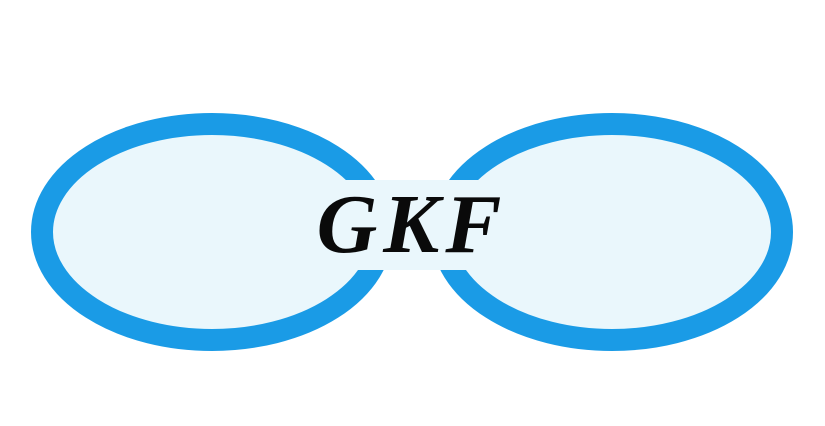  Describe the element at coordinates (412, 224) in the screenshot. I see `logo-text: GKF` at that location.